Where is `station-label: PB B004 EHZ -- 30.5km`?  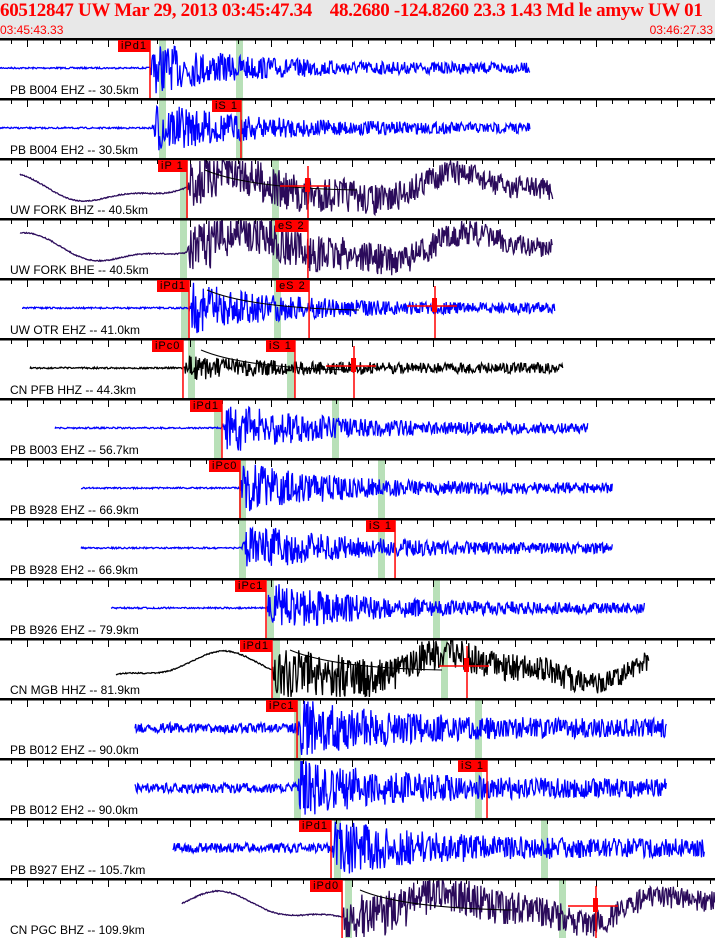 station-label: PB B004 EHZ -- 30.5km is located at coordinates (74, 90).